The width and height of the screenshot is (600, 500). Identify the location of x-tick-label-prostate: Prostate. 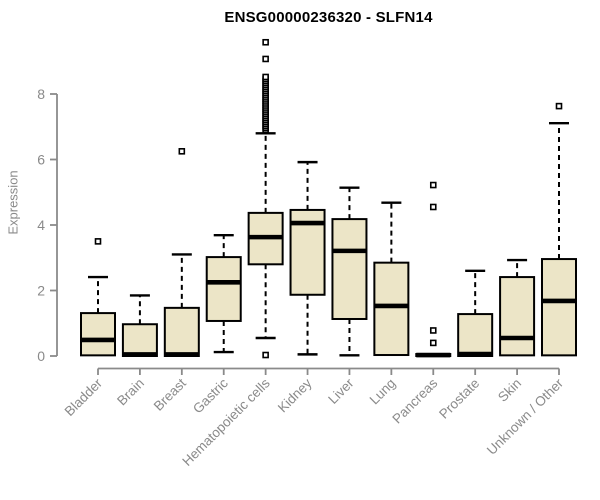
(459, 399).